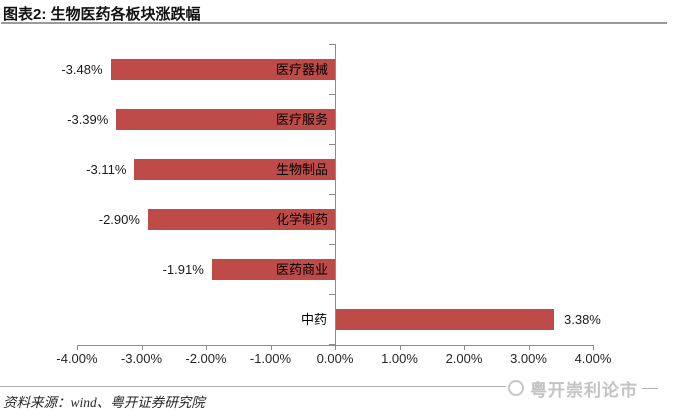 Image resolution: width=673 pixels, height=417 pixels. What do you see at coordinates (141, 358) in the screenshot?
I see `x-axis-tick-label: -3.00%` at bounding box center [141, 358].